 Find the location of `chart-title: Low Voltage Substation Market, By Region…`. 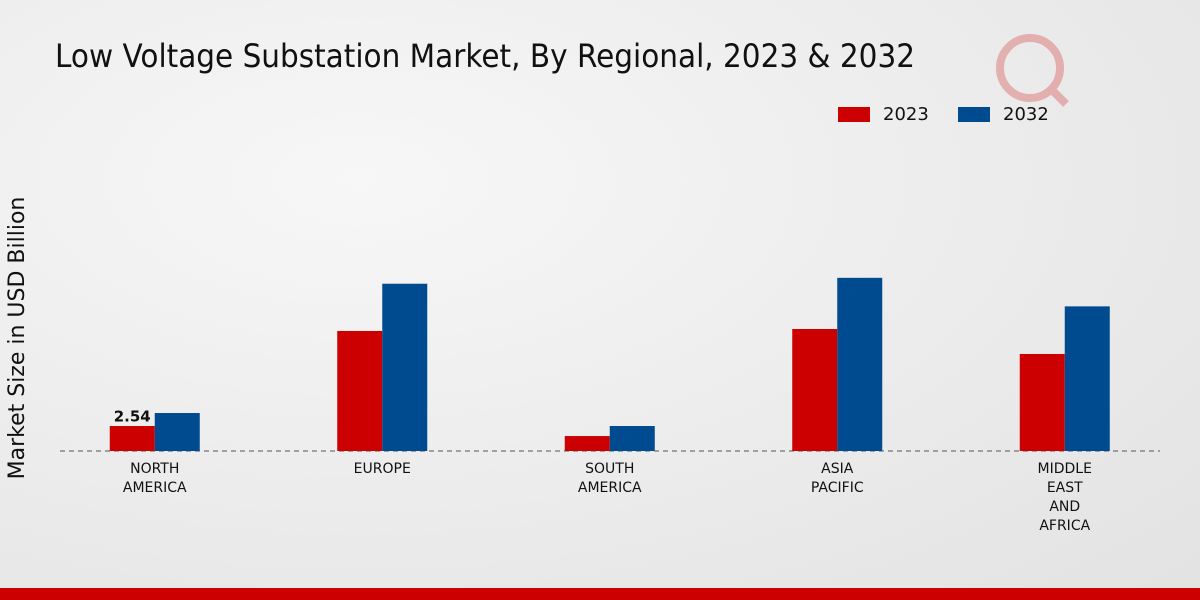

chart-title: Low Voltage Substation Market, By Region… is located at coordinates (485, 56).